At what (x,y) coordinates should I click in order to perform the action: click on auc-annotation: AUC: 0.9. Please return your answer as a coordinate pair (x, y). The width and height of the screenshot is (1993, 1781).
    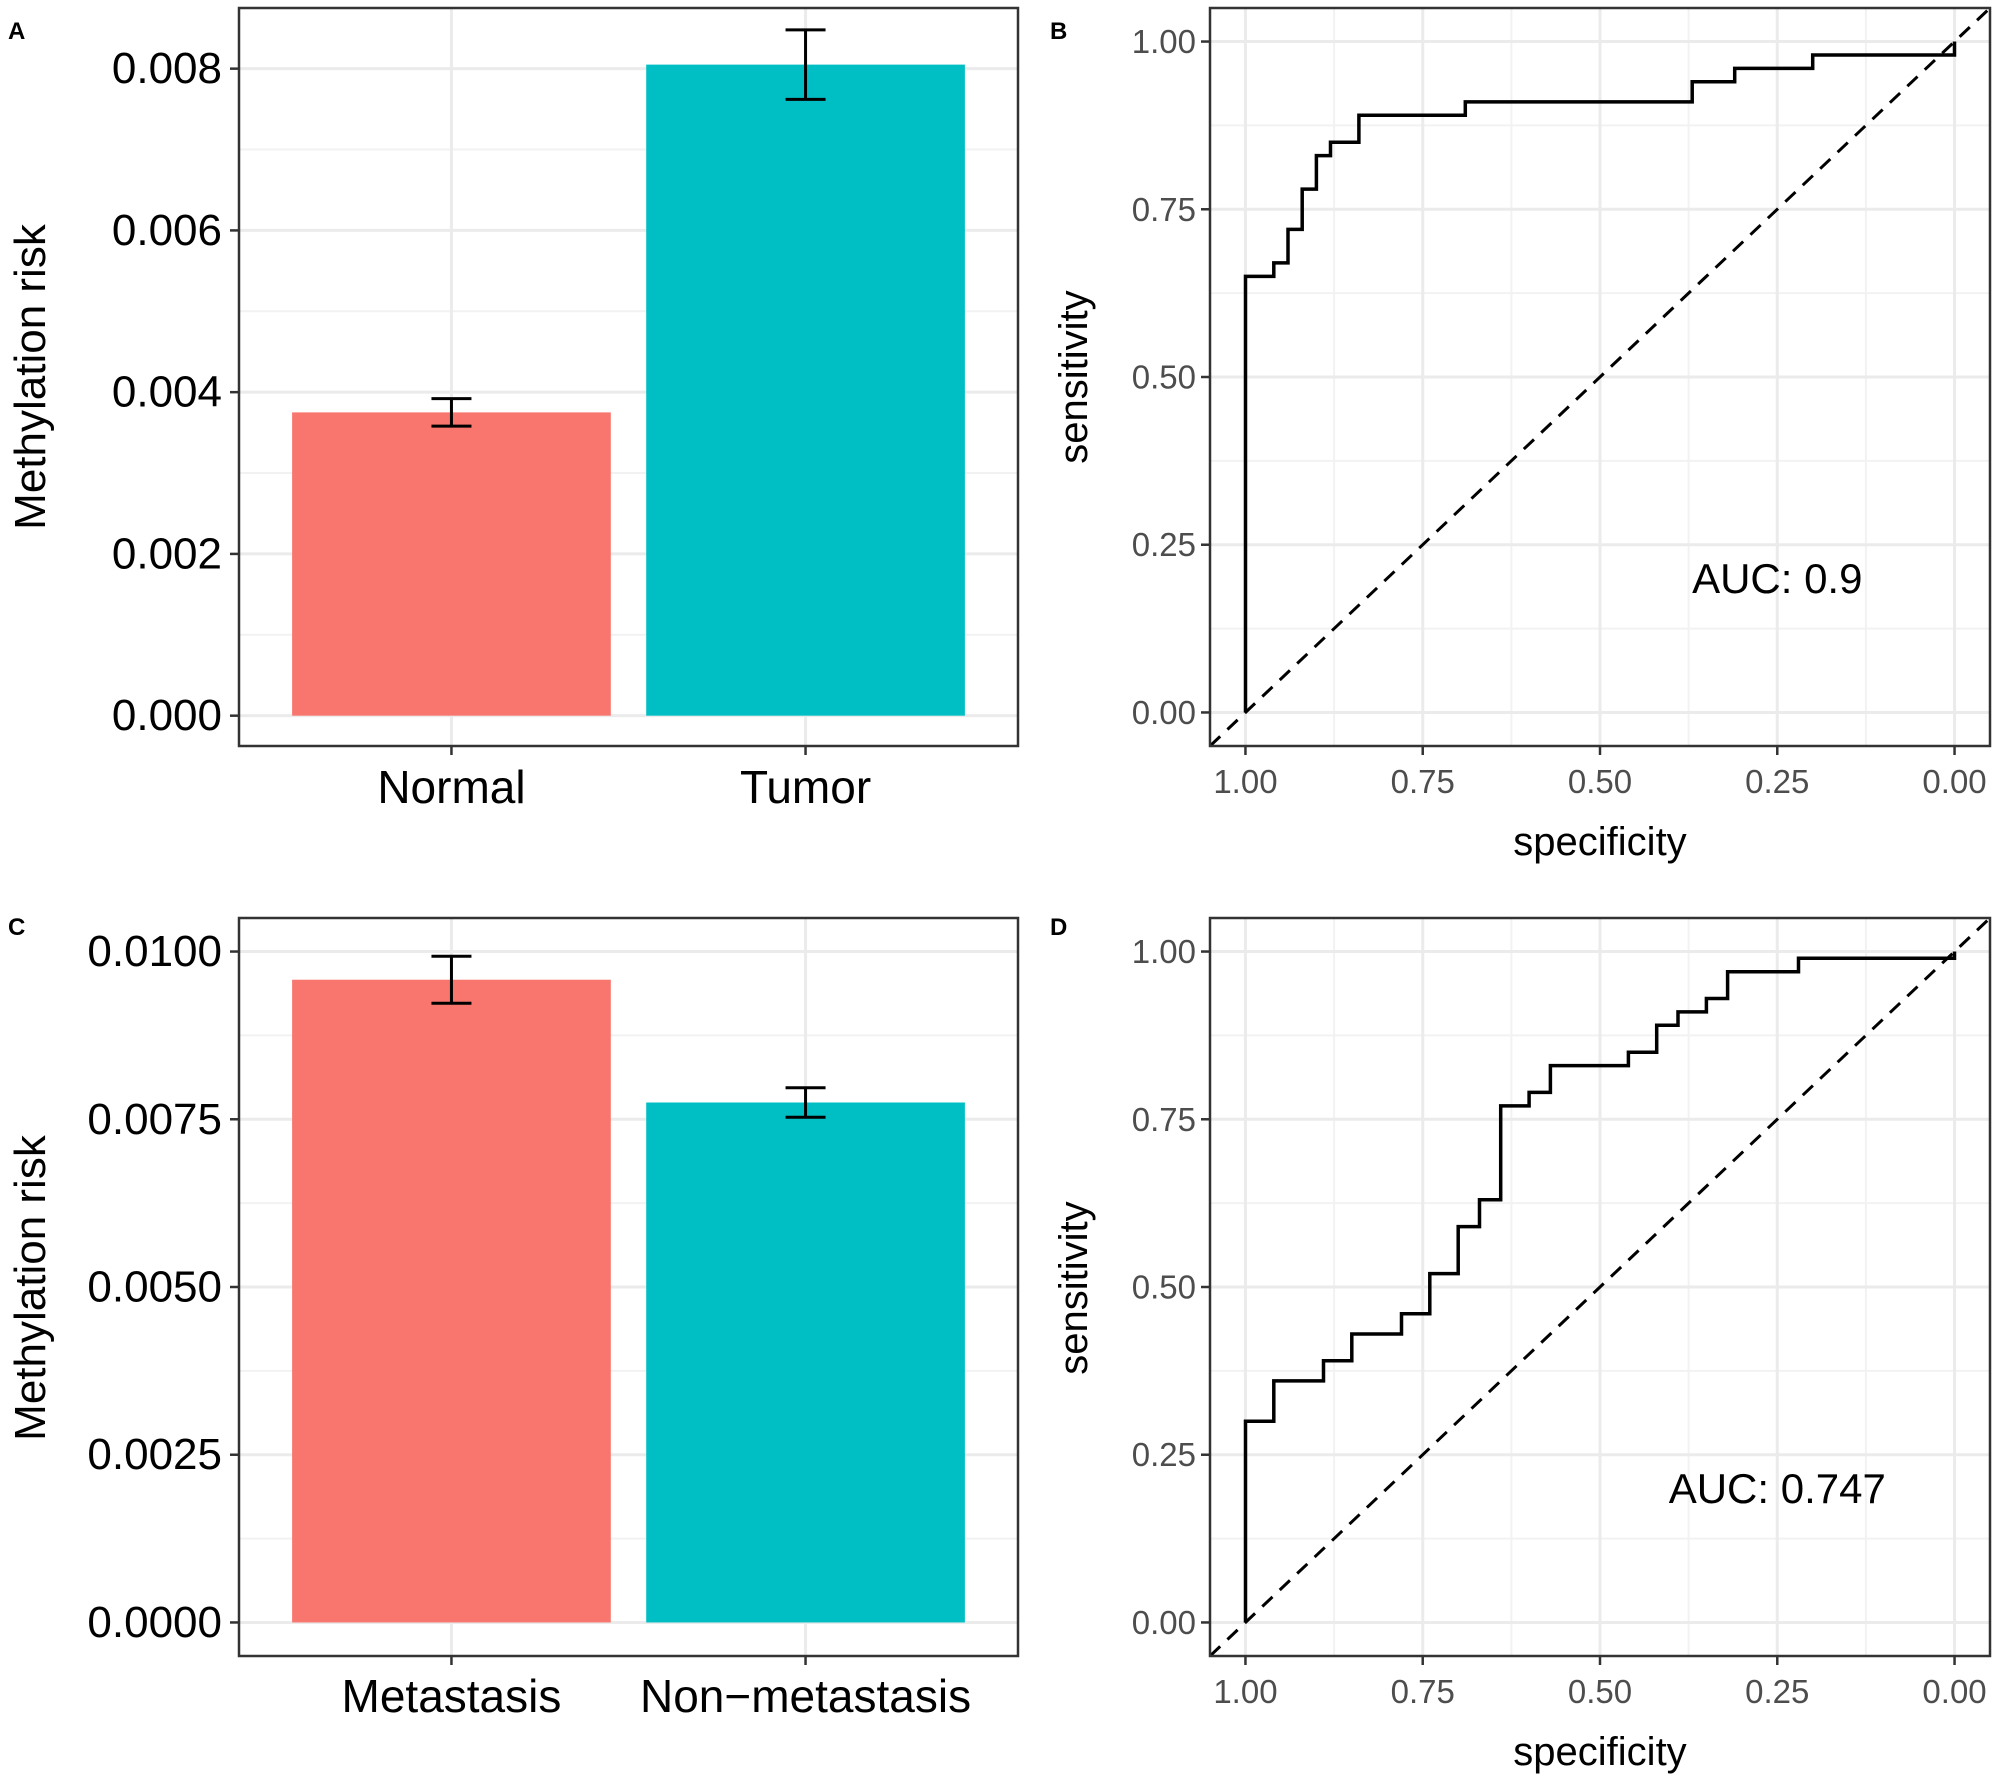
    Looking at the image, I should click on (1777, 578).